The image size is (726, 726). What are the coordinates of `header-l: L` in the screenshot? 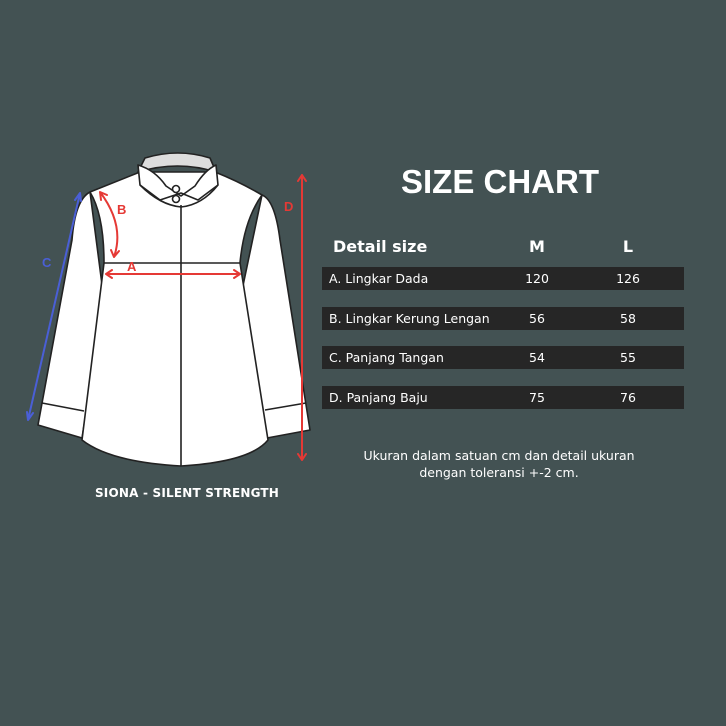 It's located at (628, 246).